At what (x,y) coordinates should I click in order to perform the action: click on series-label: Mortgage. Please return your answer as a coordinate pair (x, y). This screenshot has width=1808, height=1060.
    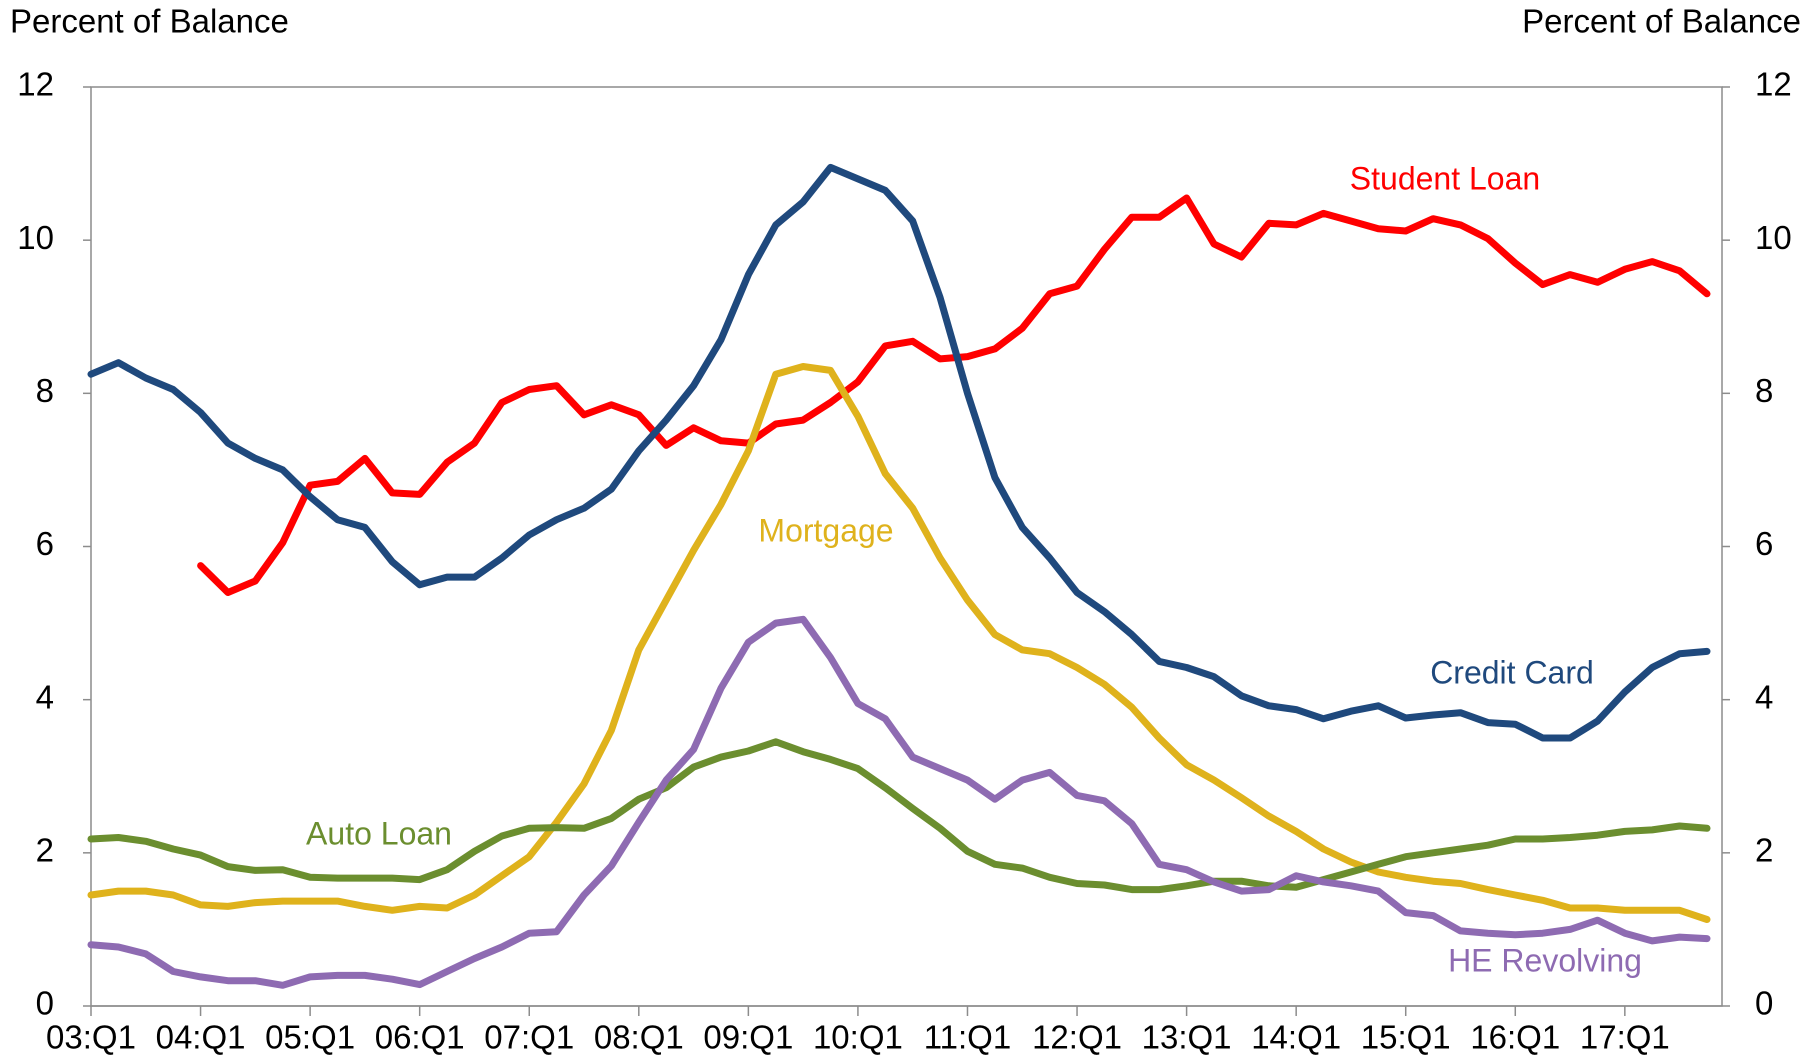
    Looking at the image, I should click on (825, 530).